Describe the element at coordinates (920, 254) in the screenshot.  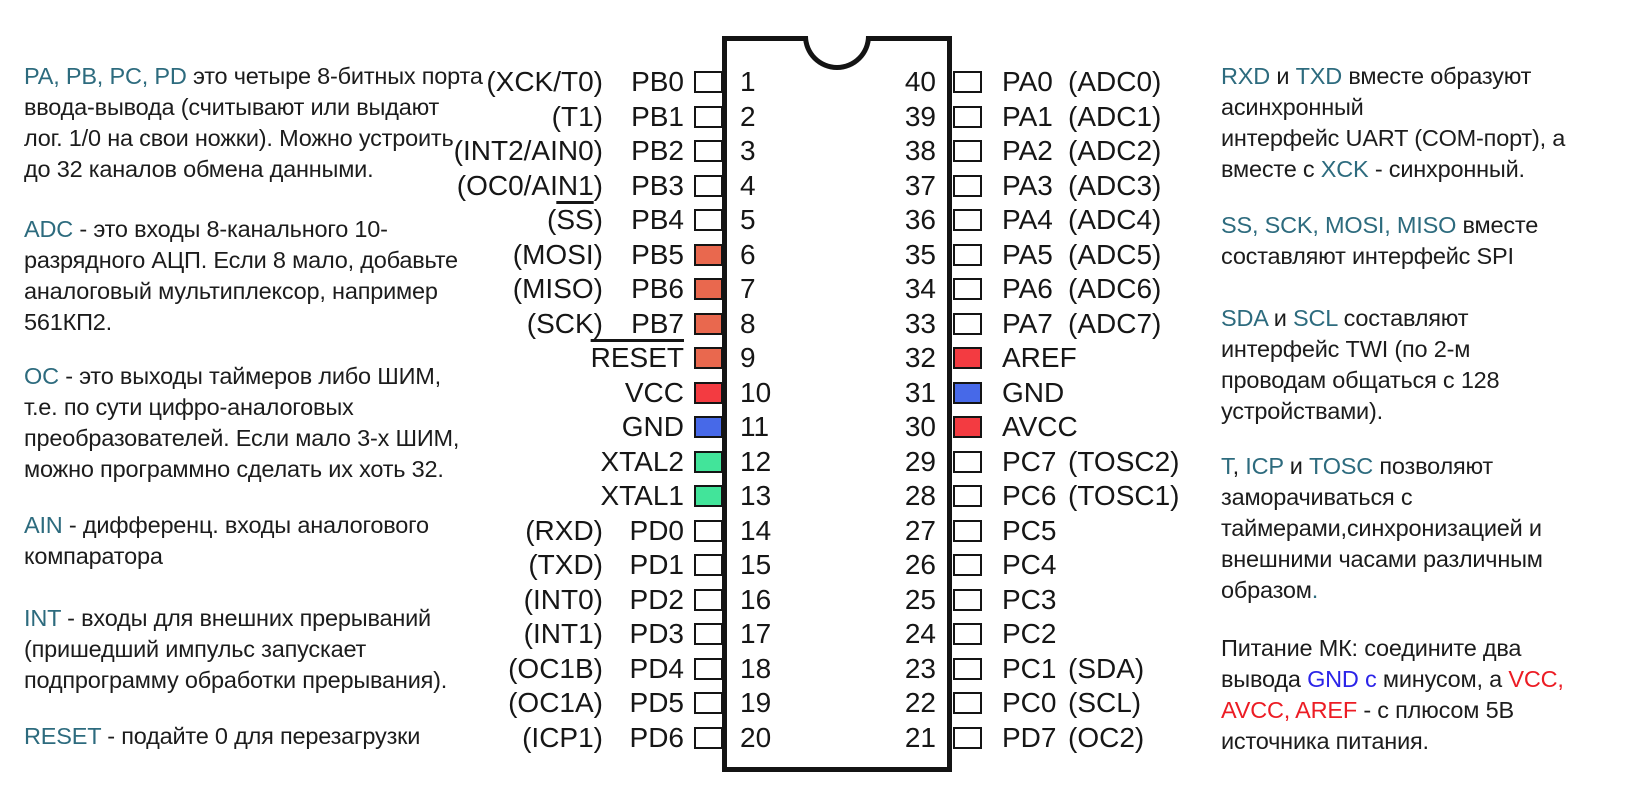
I see `pin-number: 35` at that location.